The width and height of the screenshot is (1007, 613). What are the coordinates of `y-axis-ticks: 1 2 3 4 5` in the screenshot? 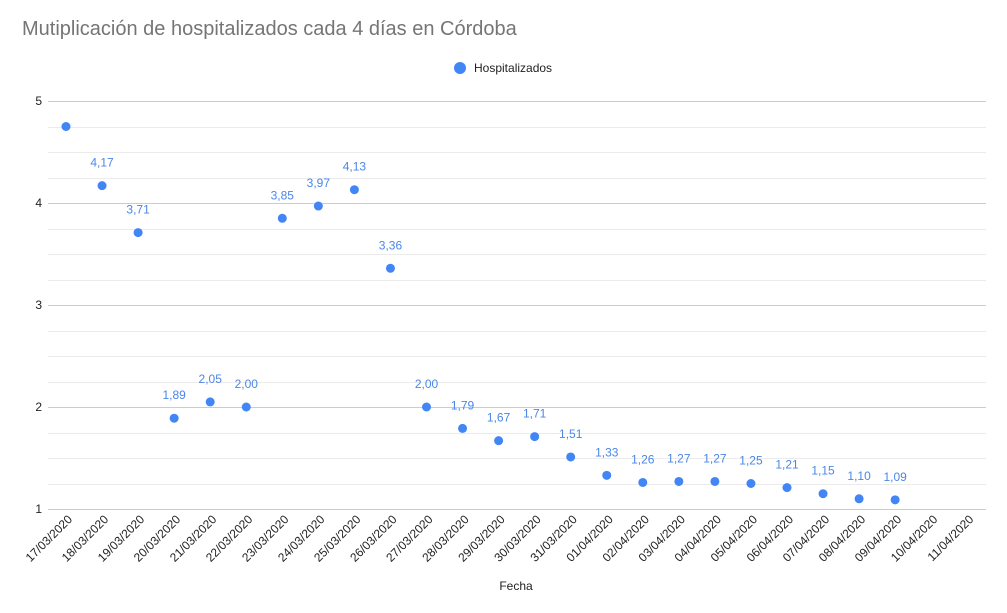 It's located at (38, 305).